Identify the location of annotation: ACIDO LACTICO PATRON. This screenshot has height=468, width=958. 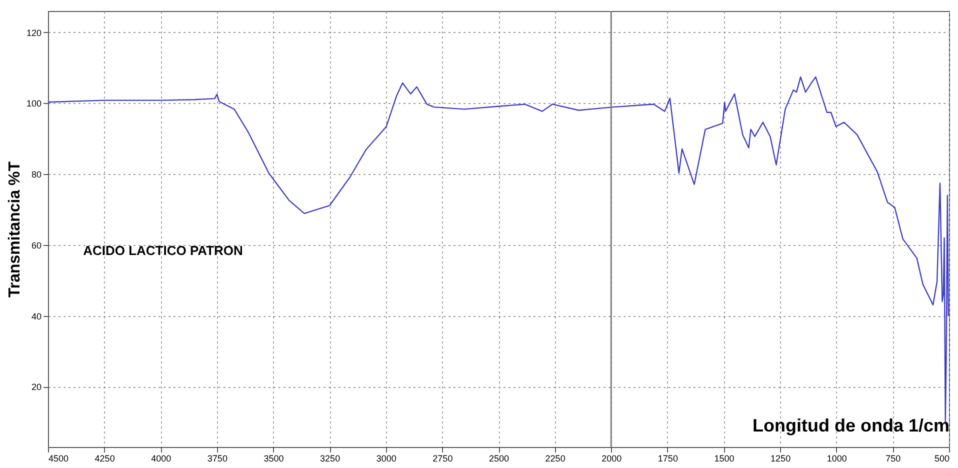
(163, 250).